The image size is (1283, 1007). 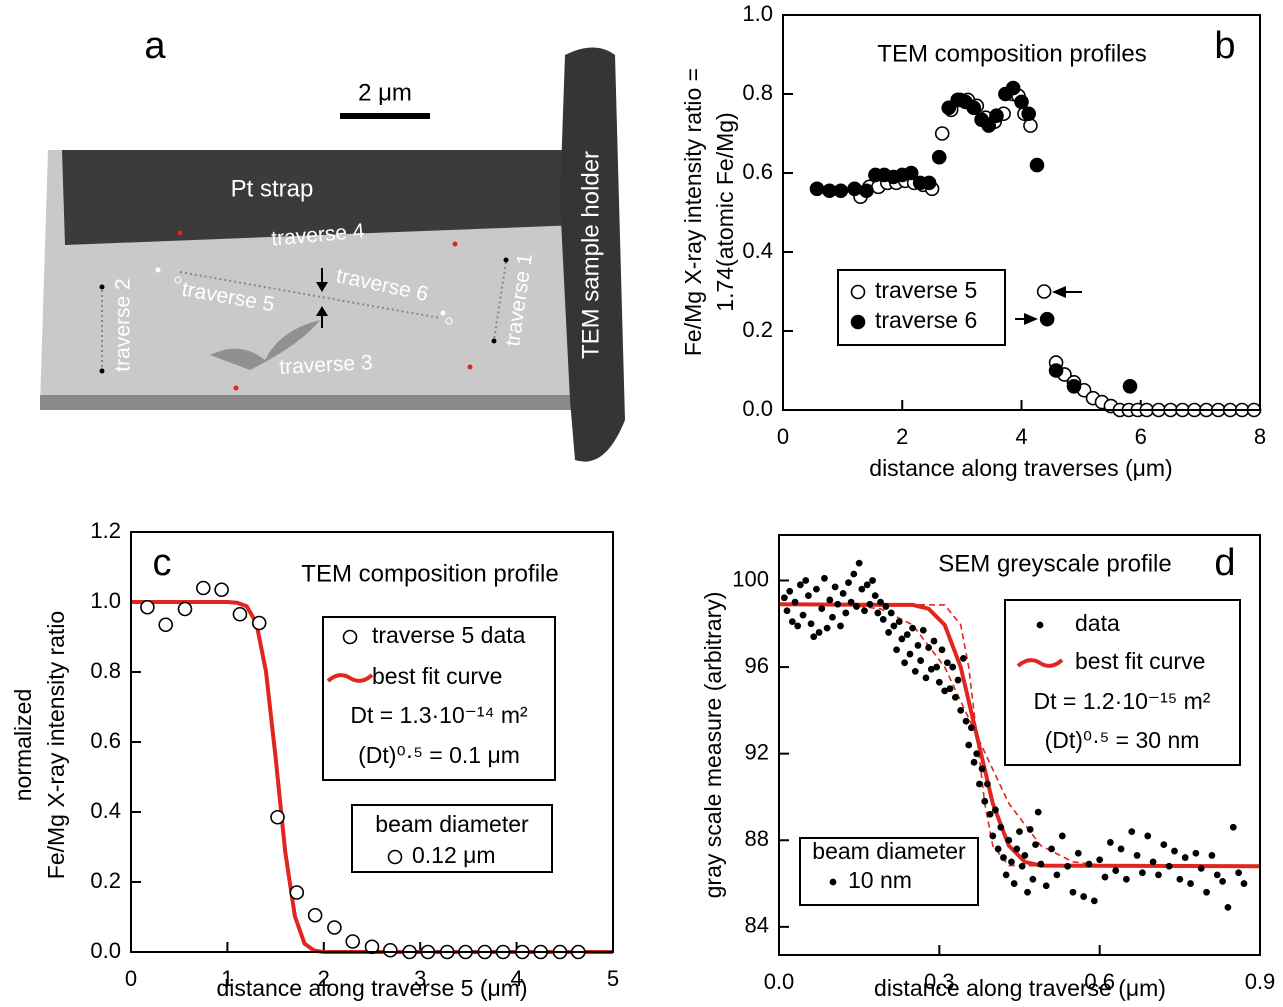 What do you see at coordinates (105, 880) in the screenshot?
I see `y-tick-label: 0.2` at bounding box center [105, 880].